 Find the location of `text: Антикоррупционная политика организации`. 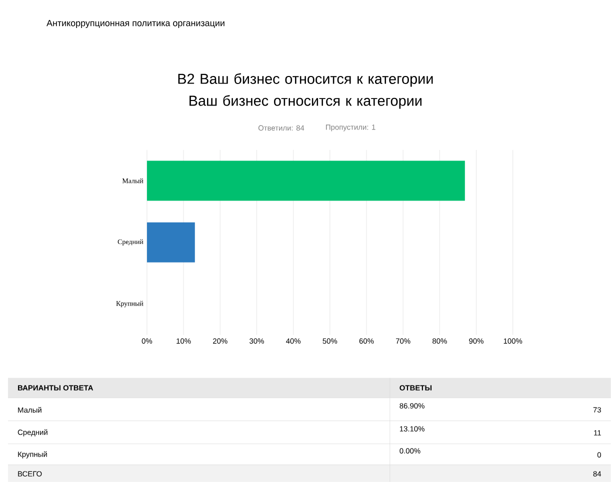

text: Антикоррупционная политика организации is located at coordinates (135, 24).